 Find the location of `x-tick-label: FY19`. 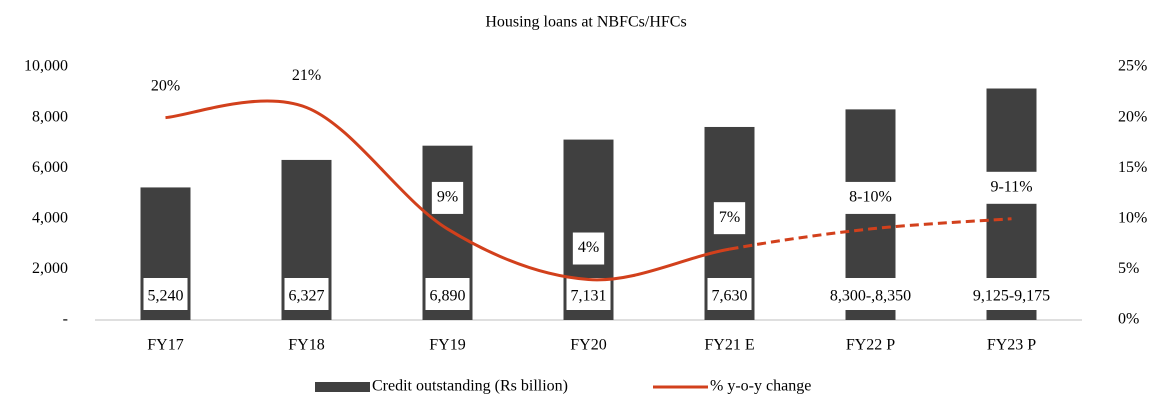

x-tick-label: FY19 is located at coordinates (447, 345).